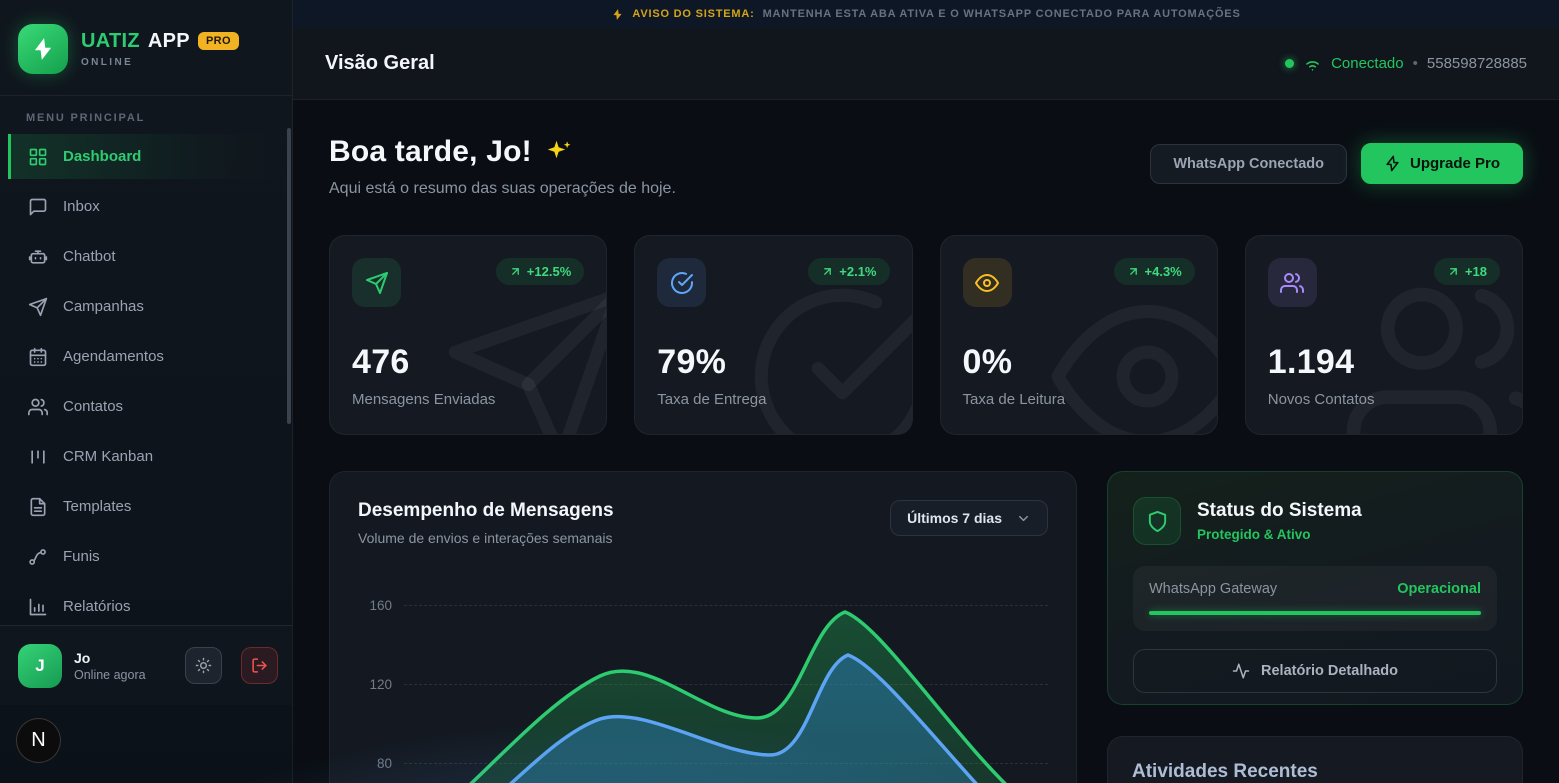  Describe the element at coordinates (1254, 534) in the screenshot. I see `status-panel-subtitle: Protegido & Ativo` at that location.